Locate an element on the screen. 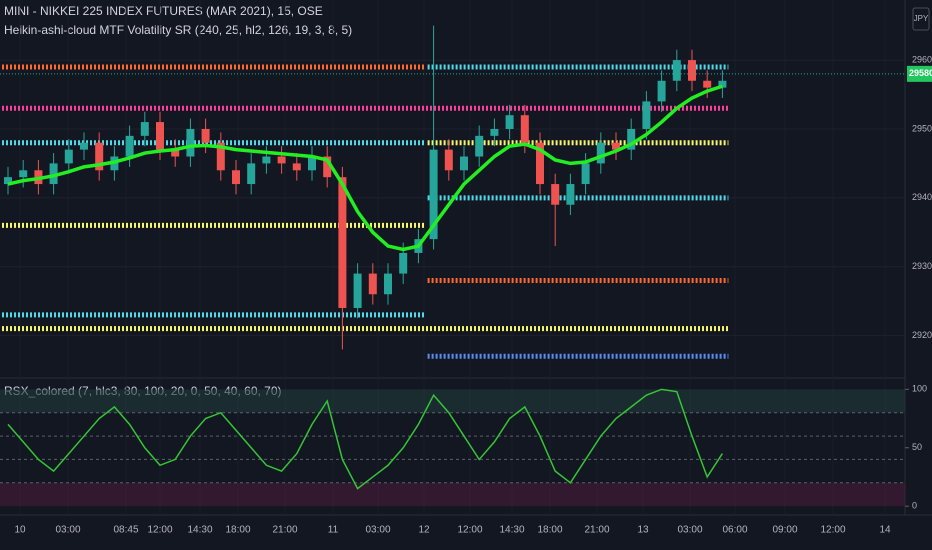  x-tick-label: 06:00 is located at coordinates (734, 530).